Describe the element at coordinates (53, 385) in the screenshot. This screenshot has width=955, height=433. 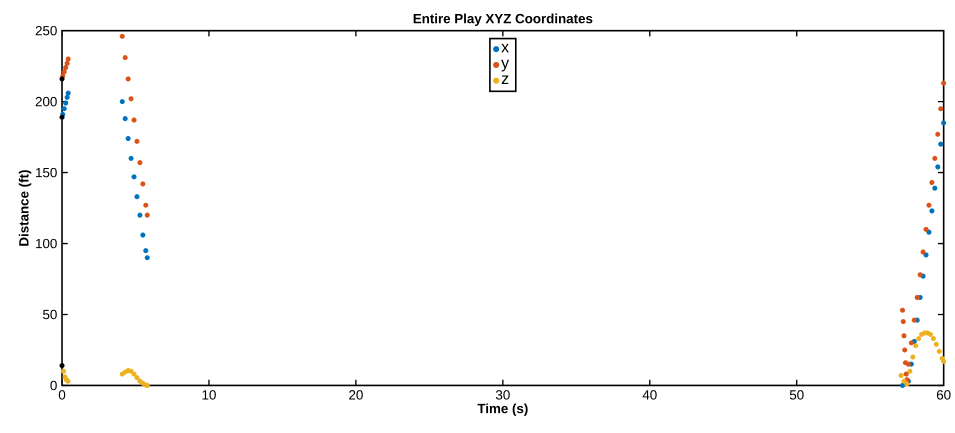
I see `y-tick-label: 0` at that location.